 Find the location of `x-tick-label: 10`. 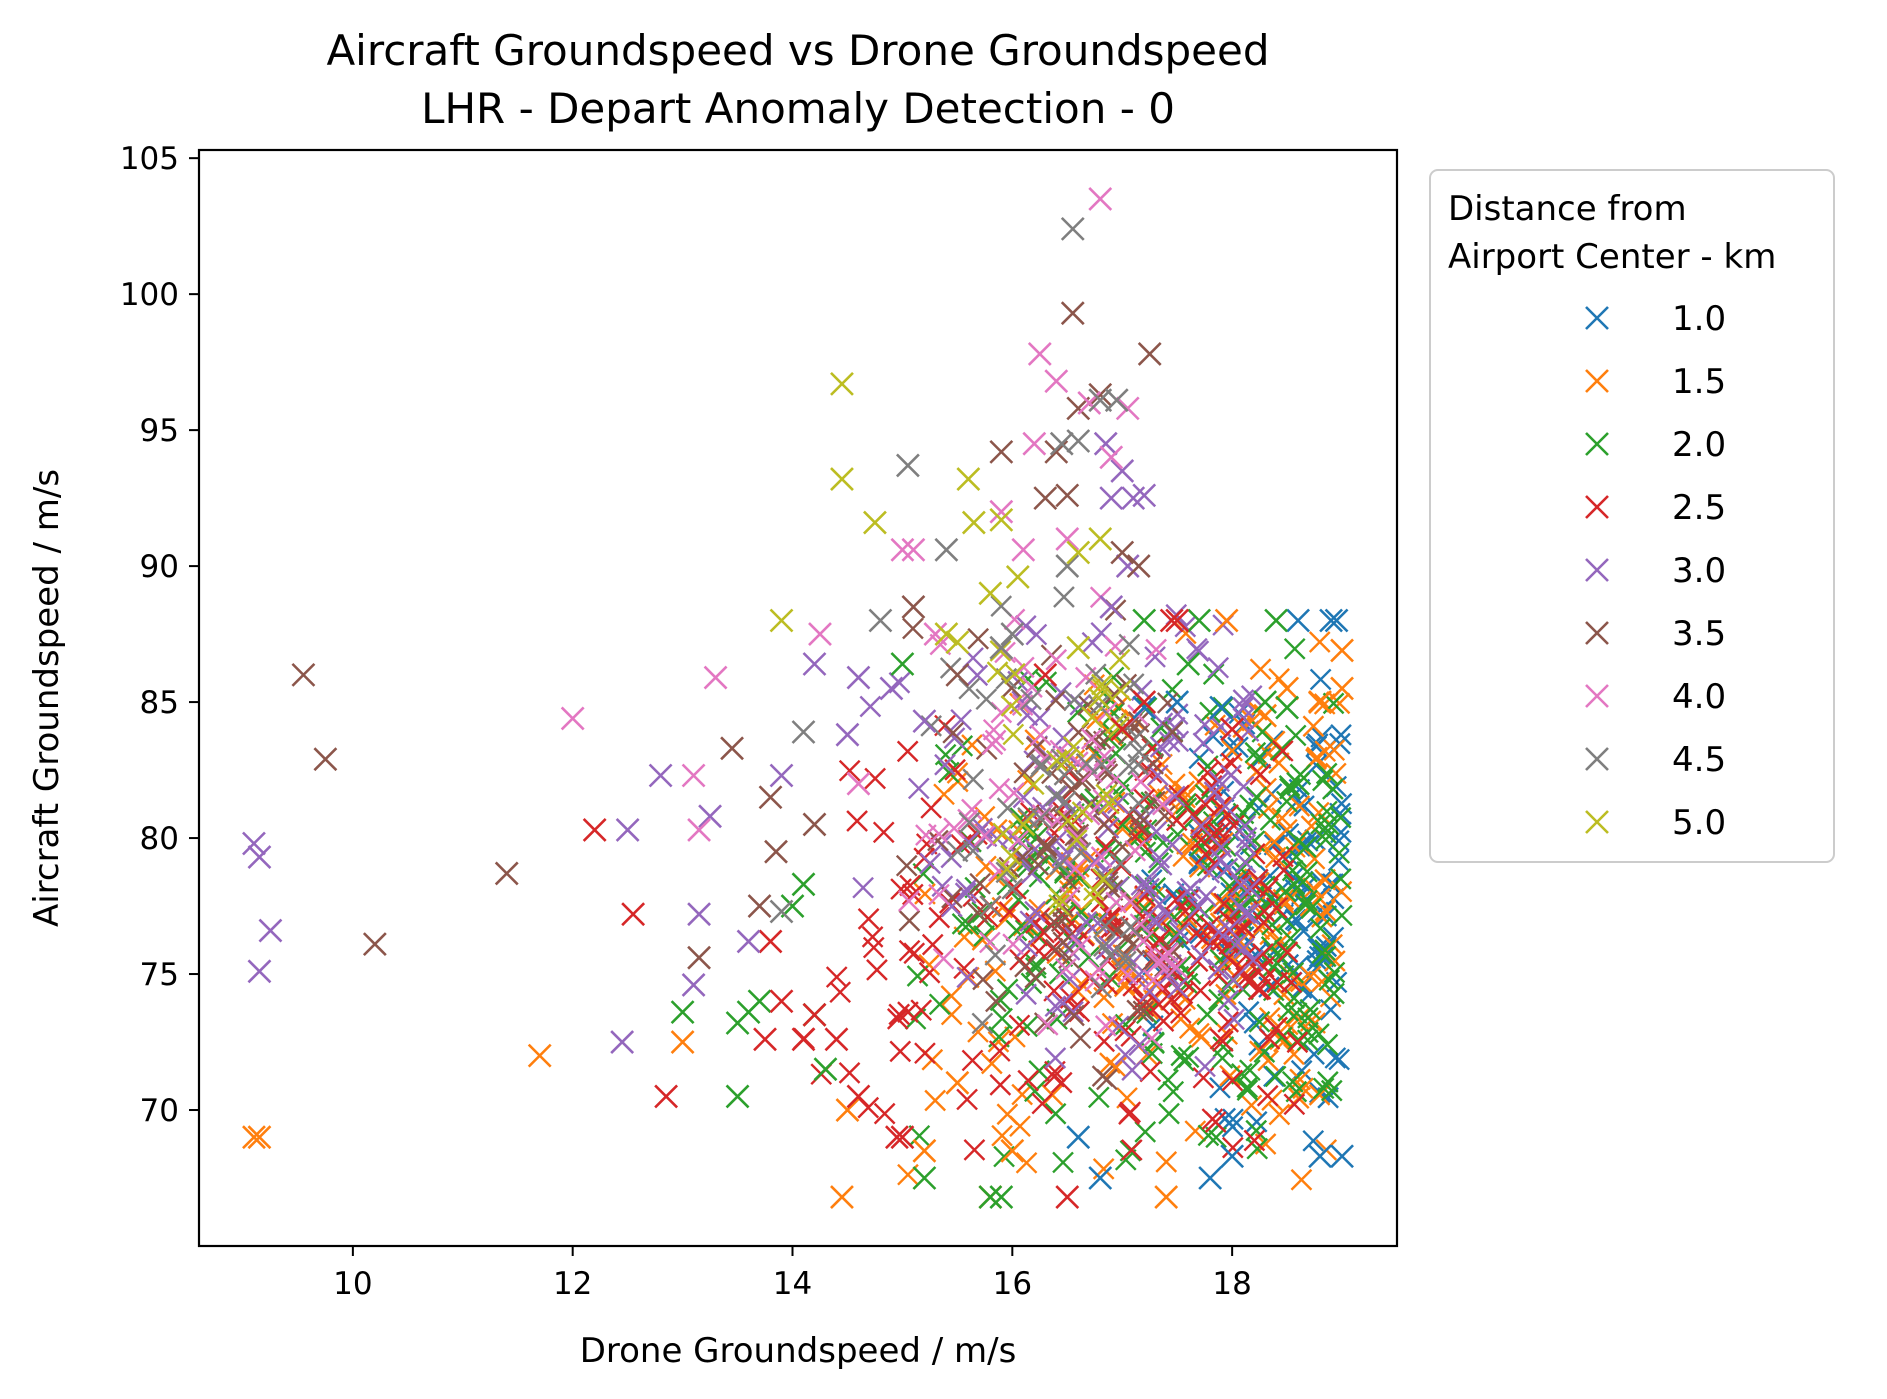

x-tick-label: 10 is located at coordinates (352, 1284).